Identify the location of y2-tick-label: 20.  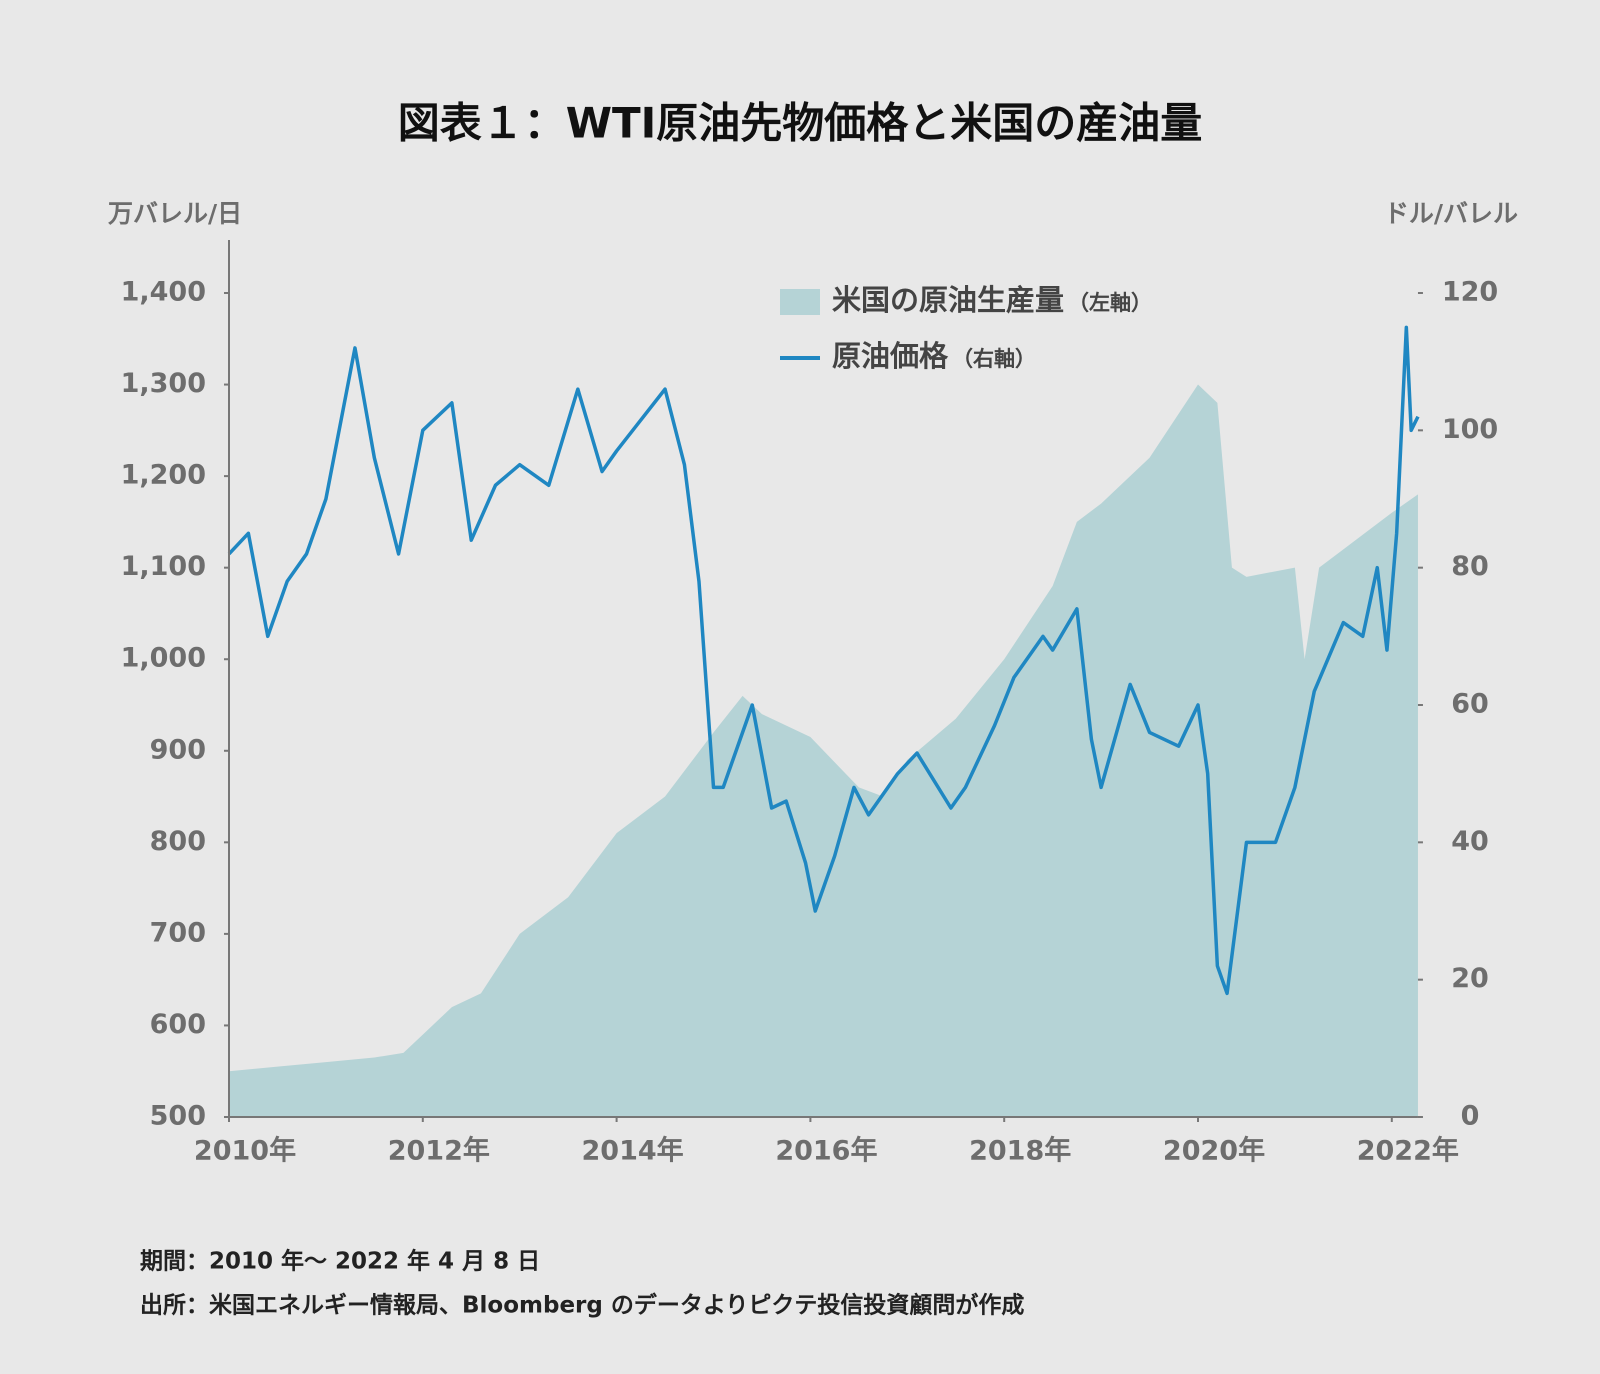
(1470, 978).